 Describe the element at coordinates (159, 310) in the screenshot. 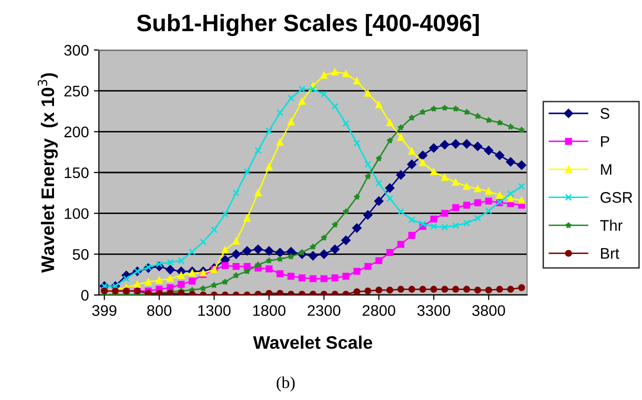

I see `x-tick-label: 800` at that location.